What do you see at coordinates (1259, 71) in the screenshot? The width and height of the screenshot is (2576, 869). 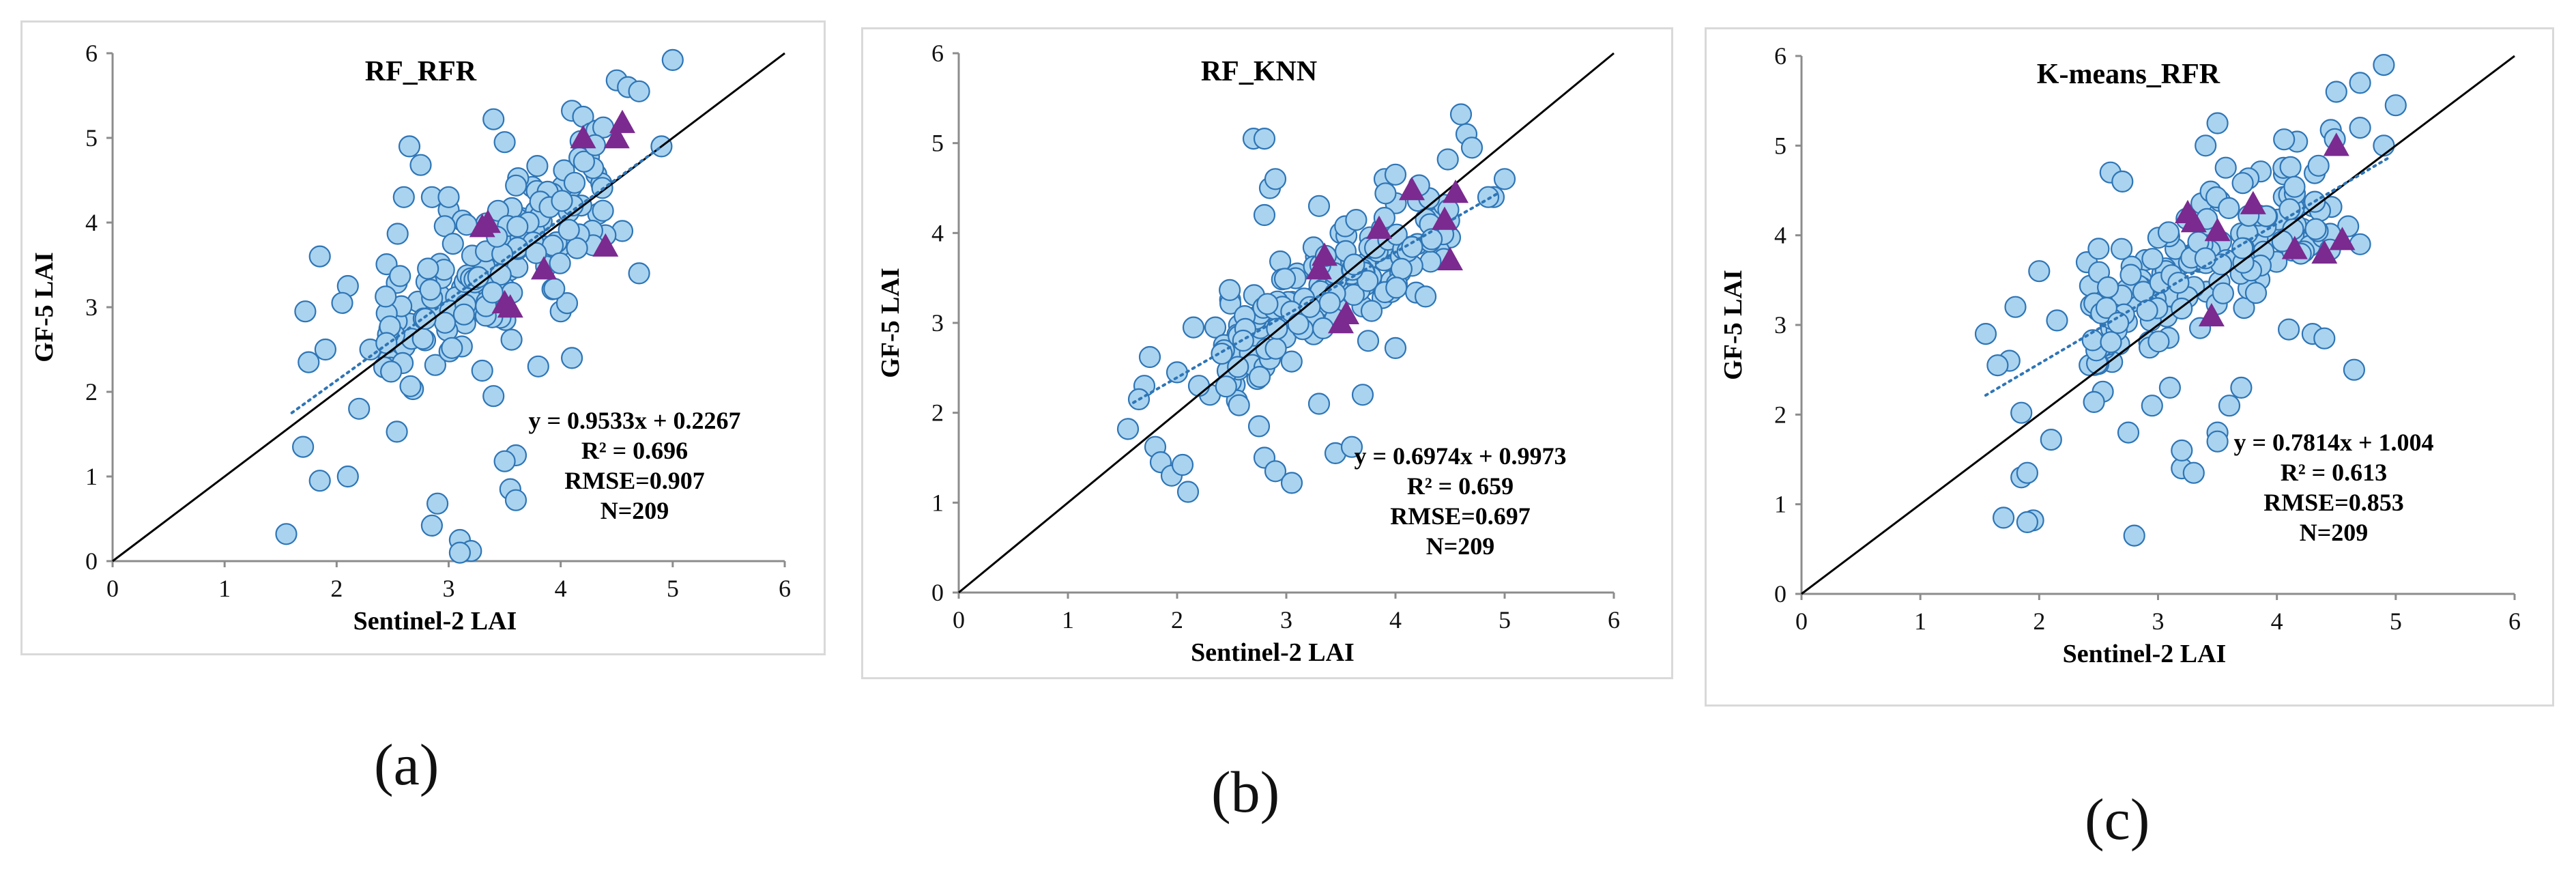 I see `panel-b-chart-title: RF_KNN` at bounding box center [1259, 71].